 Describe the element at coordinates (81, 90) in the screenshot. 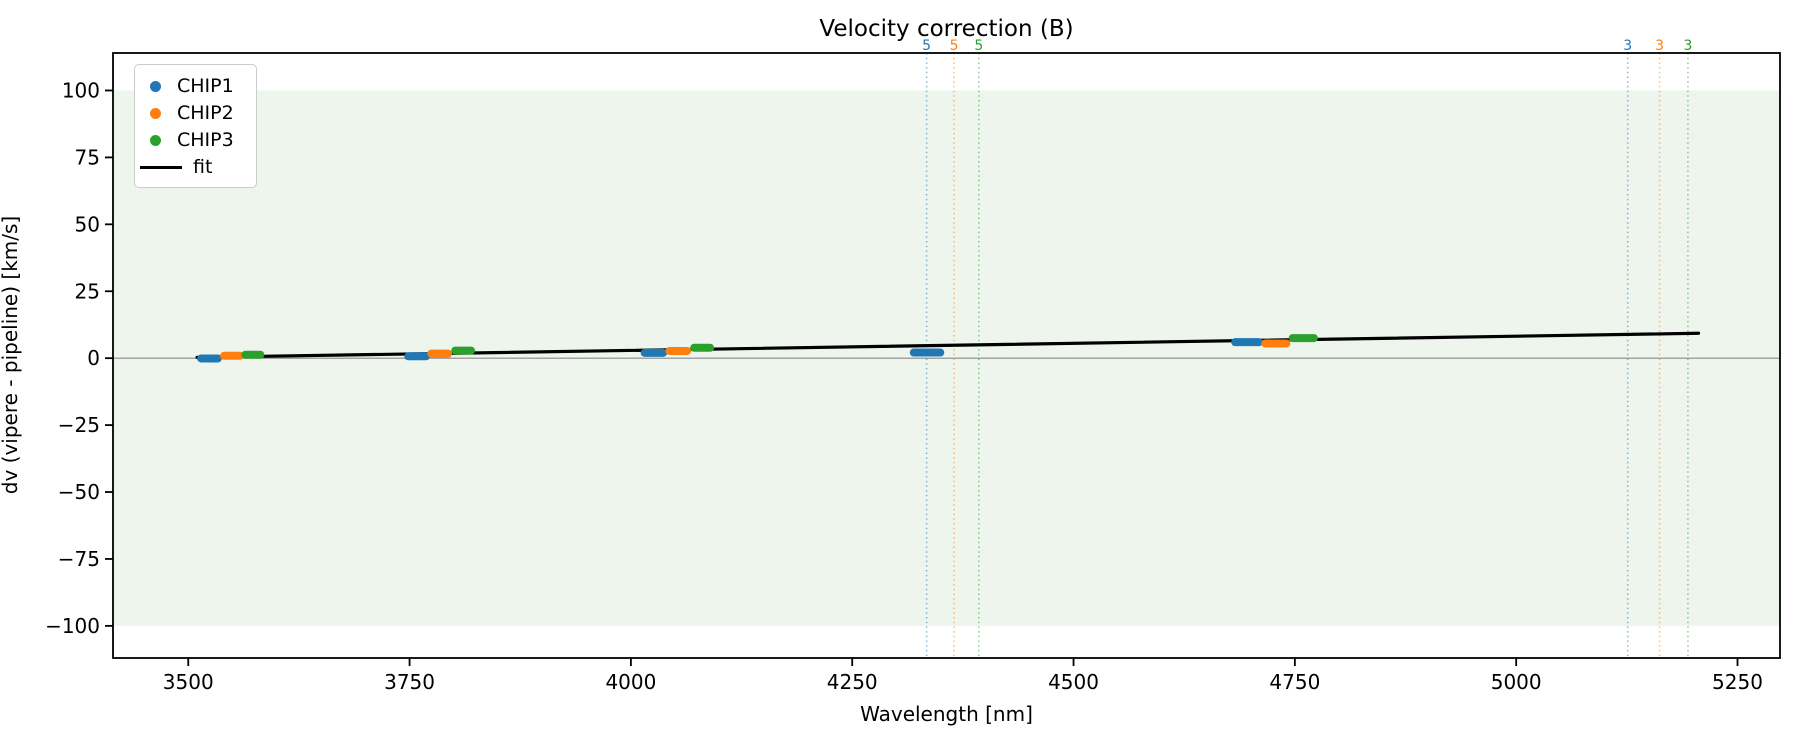

I see `y-tick-label: 100` at that location.